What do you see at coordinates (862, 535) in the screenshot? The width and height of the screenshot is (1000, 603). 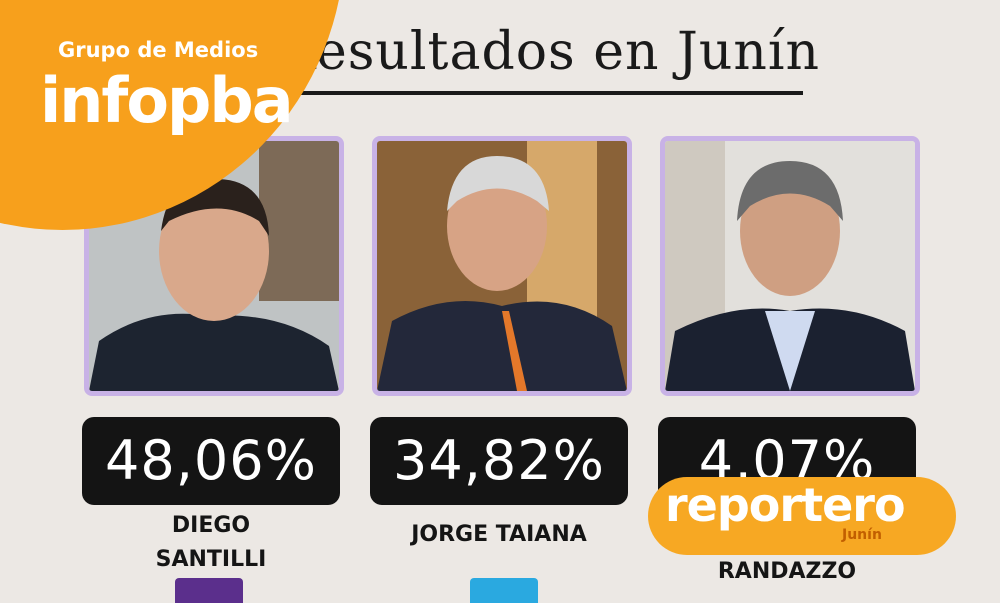 I see `watermark-city: Junín` at bounding box center [862, 535].